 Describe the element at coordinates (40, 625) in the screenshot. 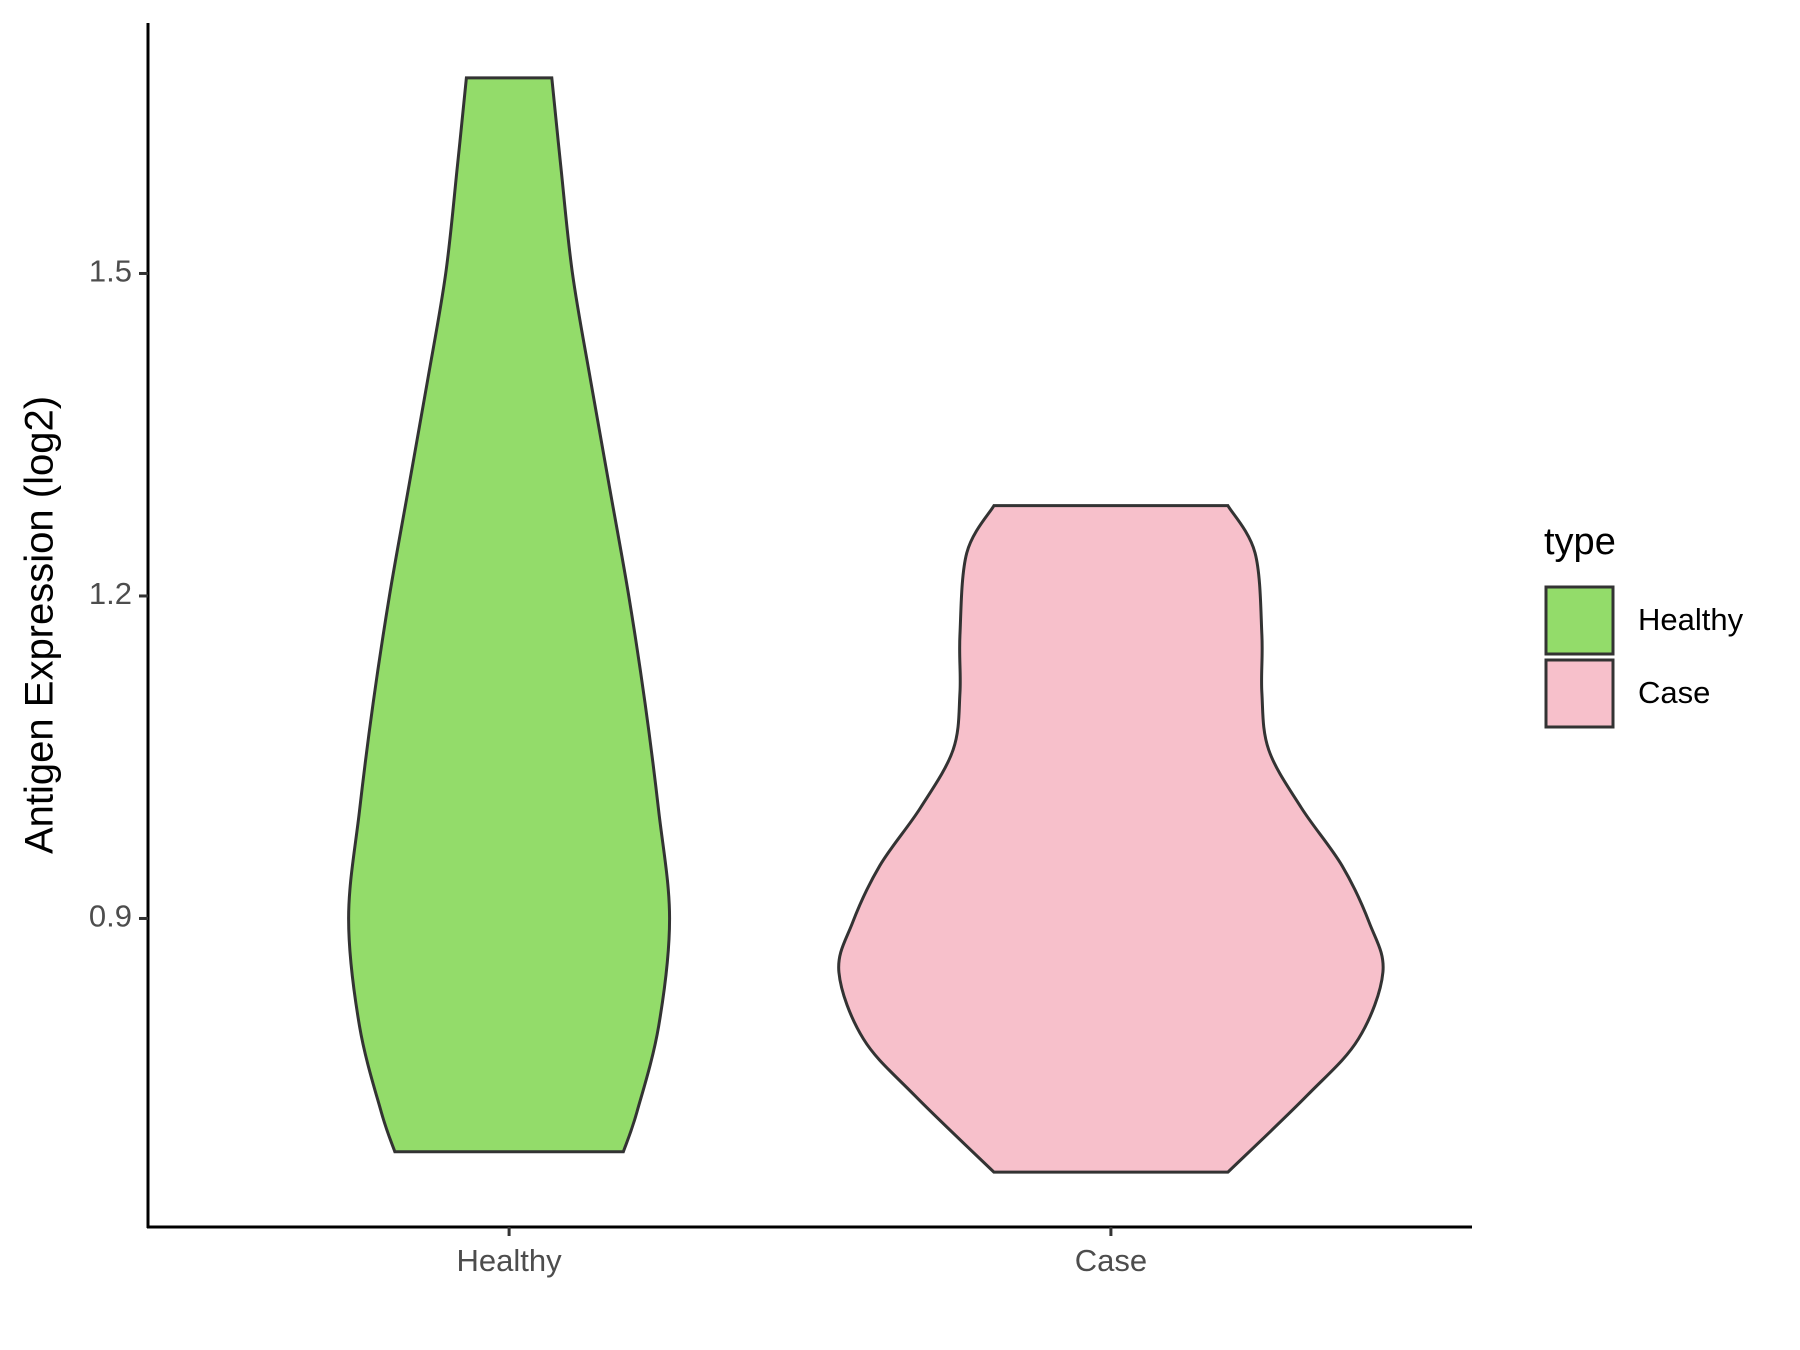

I see `y-axis-title: Antigen Expression (log2)` at that location.